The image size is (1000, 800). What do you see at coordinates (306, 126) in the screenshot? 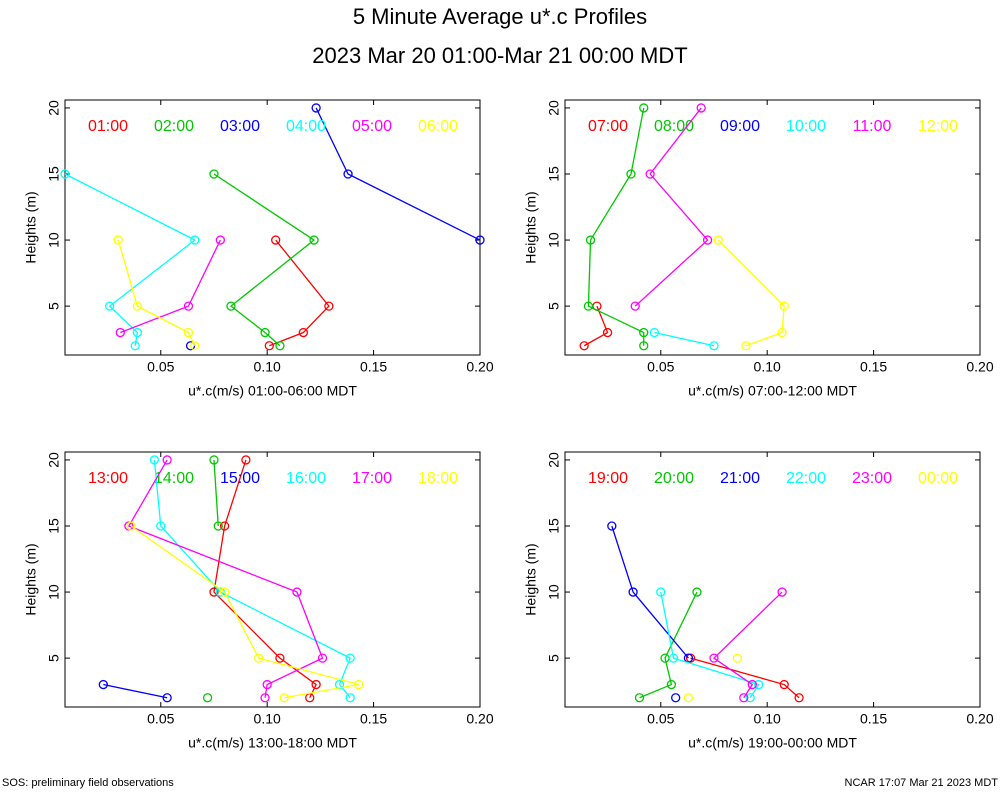
I see `legend-label: 04:00` at bounding box center [306, 126].